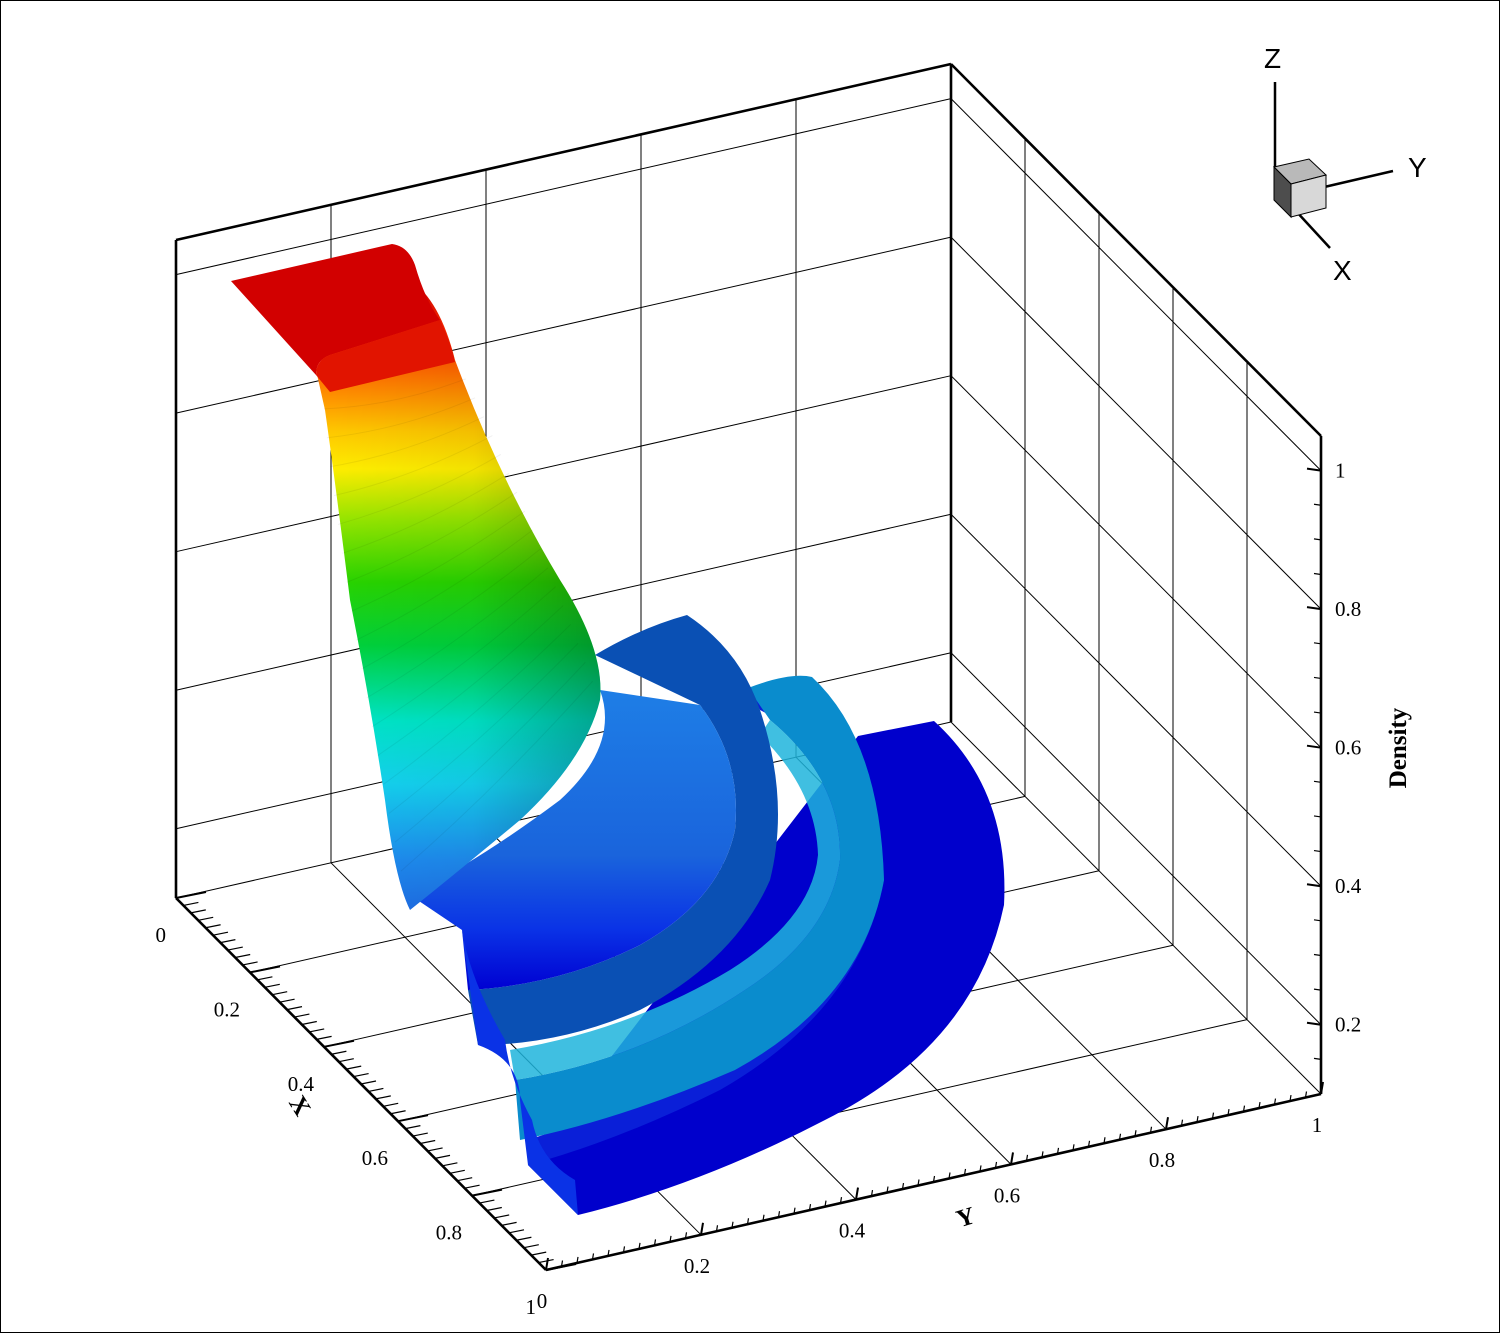 The width and height of the screenshot is (1500, 1333). I want to click on surface-middle-shelf, so click(699, 907).